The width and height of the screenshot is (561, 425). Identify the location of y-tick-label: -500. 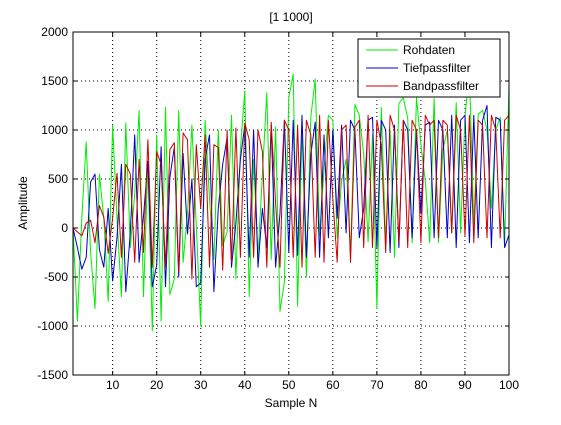
(56, 277).